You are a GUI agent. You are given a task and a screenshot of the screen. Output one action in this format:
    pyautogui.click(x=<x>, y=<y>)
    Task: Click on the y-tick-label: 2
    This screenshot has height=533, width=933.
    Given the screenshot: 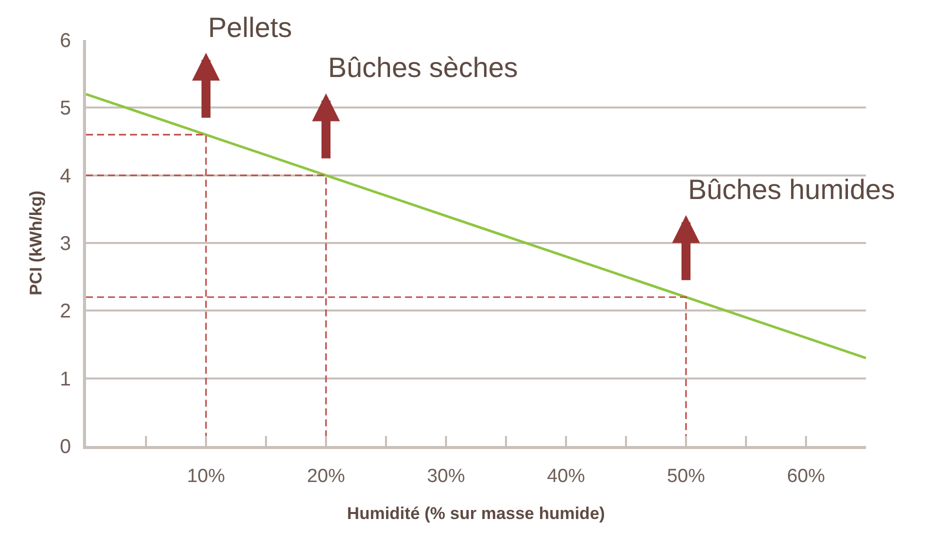 What is the action you would take?
    pyautogui.click(x=65, y=311)
    